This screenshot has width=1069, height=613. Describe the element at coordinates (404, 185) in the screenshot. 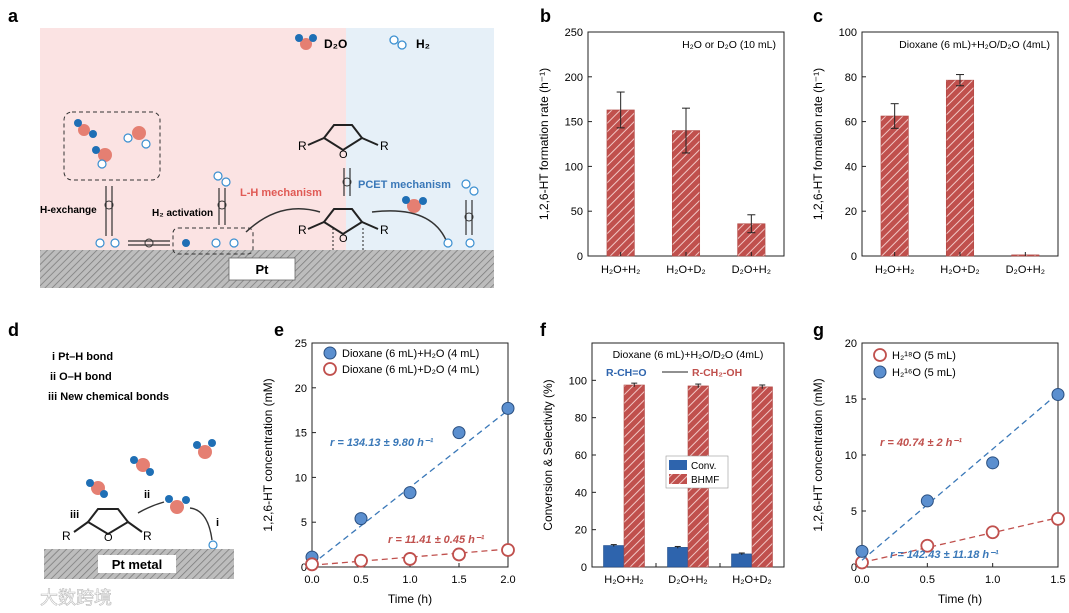

I see `pcet-mechanism-label: PCET mechanism` at that location.